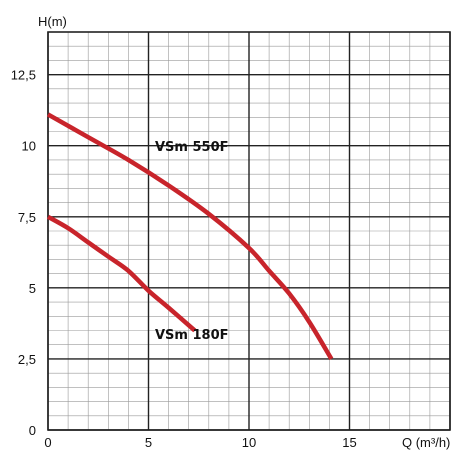 This screenshot has height=458, width=460. Describe the element at coordinates (32, 288) in the screenshot. I see `y-tick-label: 5` at that location.